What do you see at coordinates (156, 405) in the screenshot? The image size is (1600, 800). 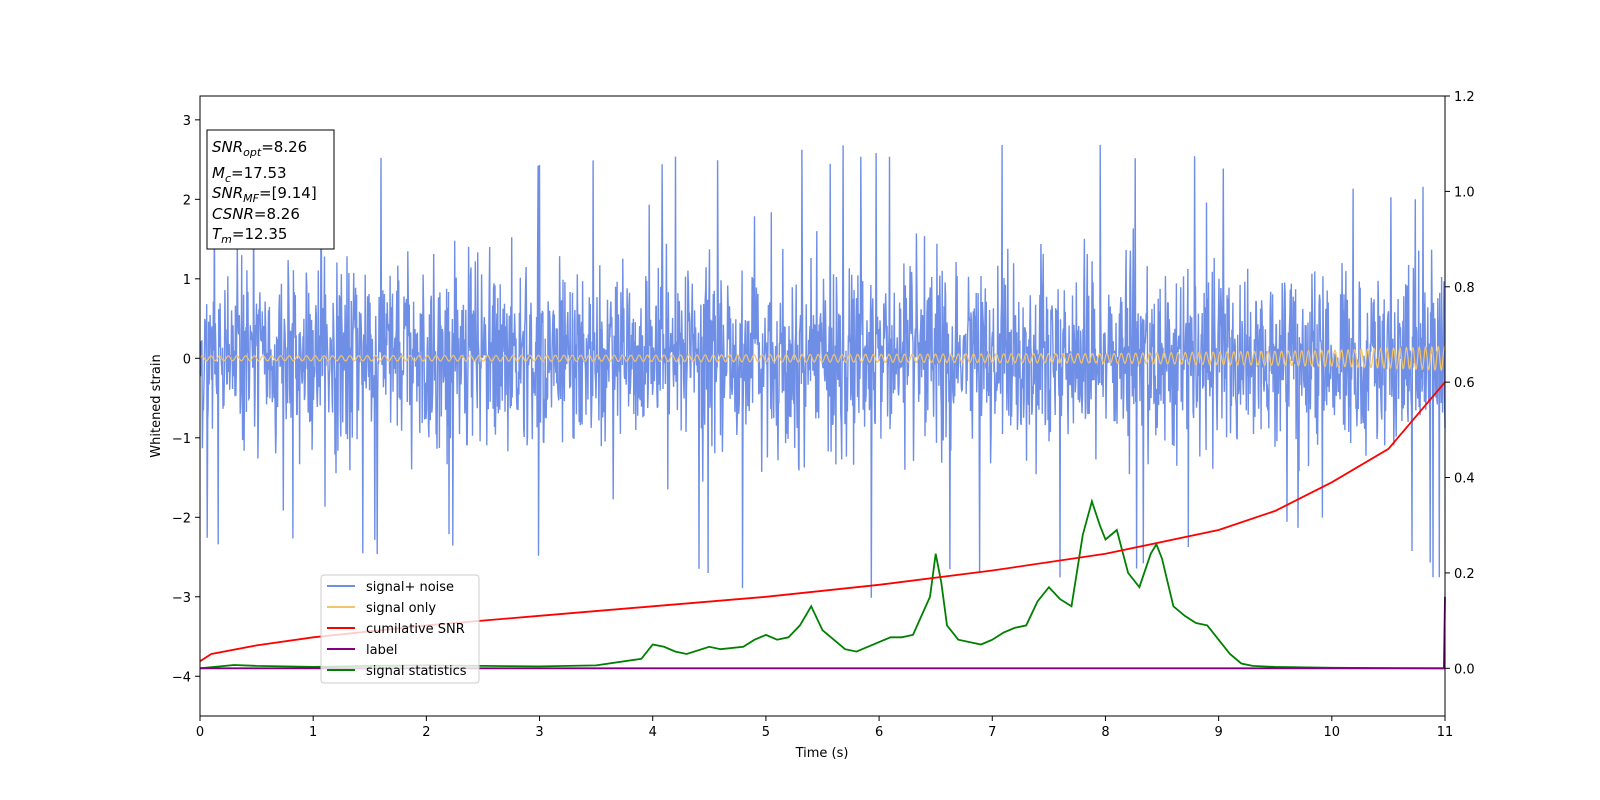 I see `y-axis-label: Whitened strain` at bounding box center [156, 405].